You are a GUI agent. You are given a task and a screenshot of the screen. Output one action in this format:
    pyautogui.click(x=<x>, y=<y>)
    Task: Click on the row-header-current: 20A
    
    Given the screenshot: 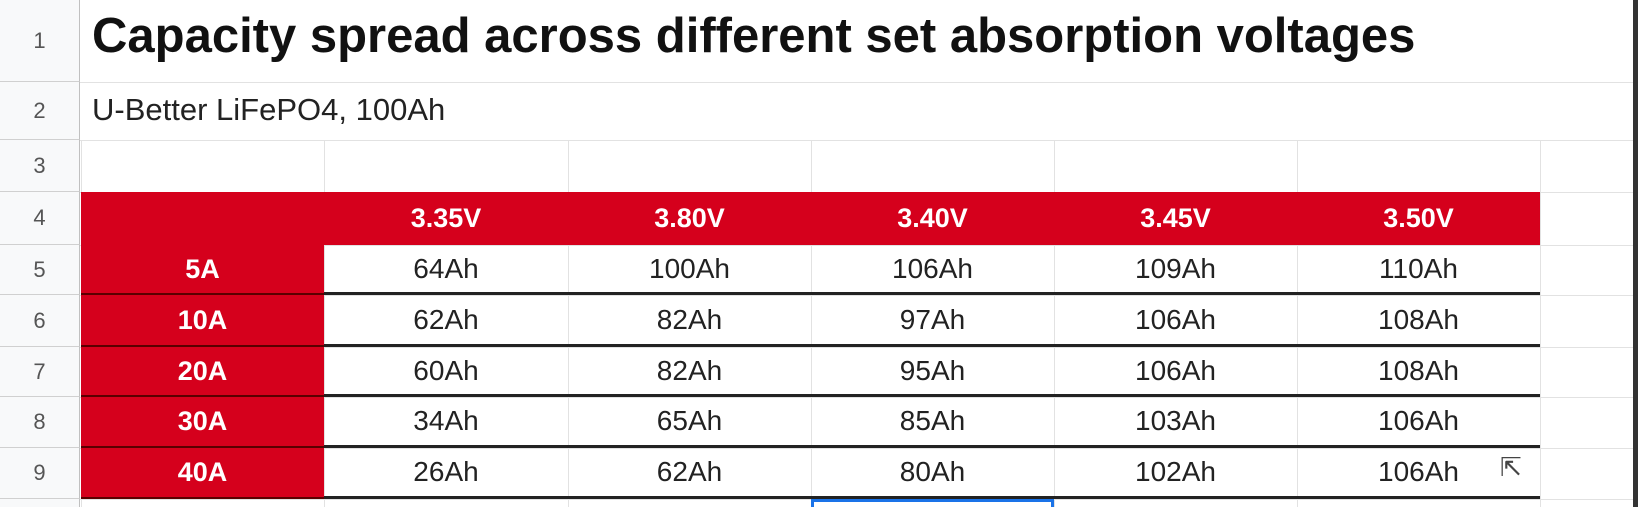 What is the action you would take?
    pyautogui.click(x=202, y=372)
    